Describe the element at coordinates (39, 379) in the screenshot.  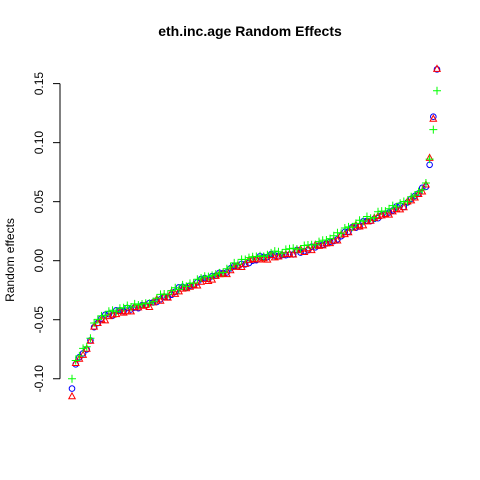
I see `y-tick-label: -0.10` at that location.